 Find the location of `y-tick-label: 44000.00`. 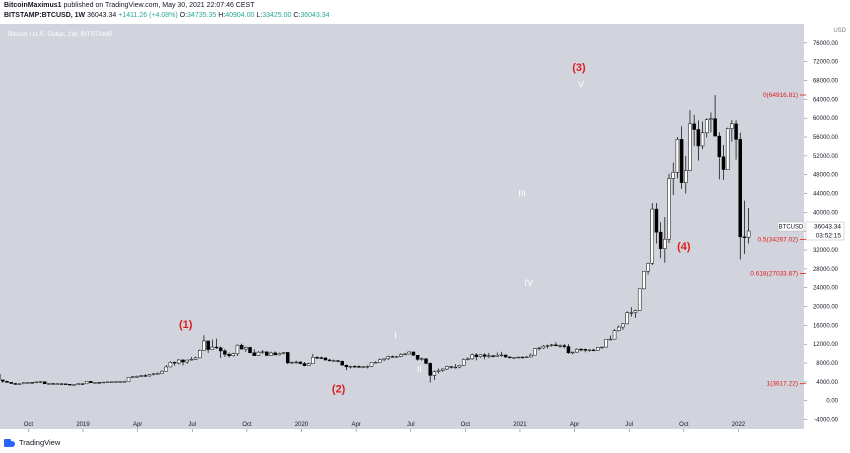

y-tick-label: 44000.00 is located at coordinates (826, 195).